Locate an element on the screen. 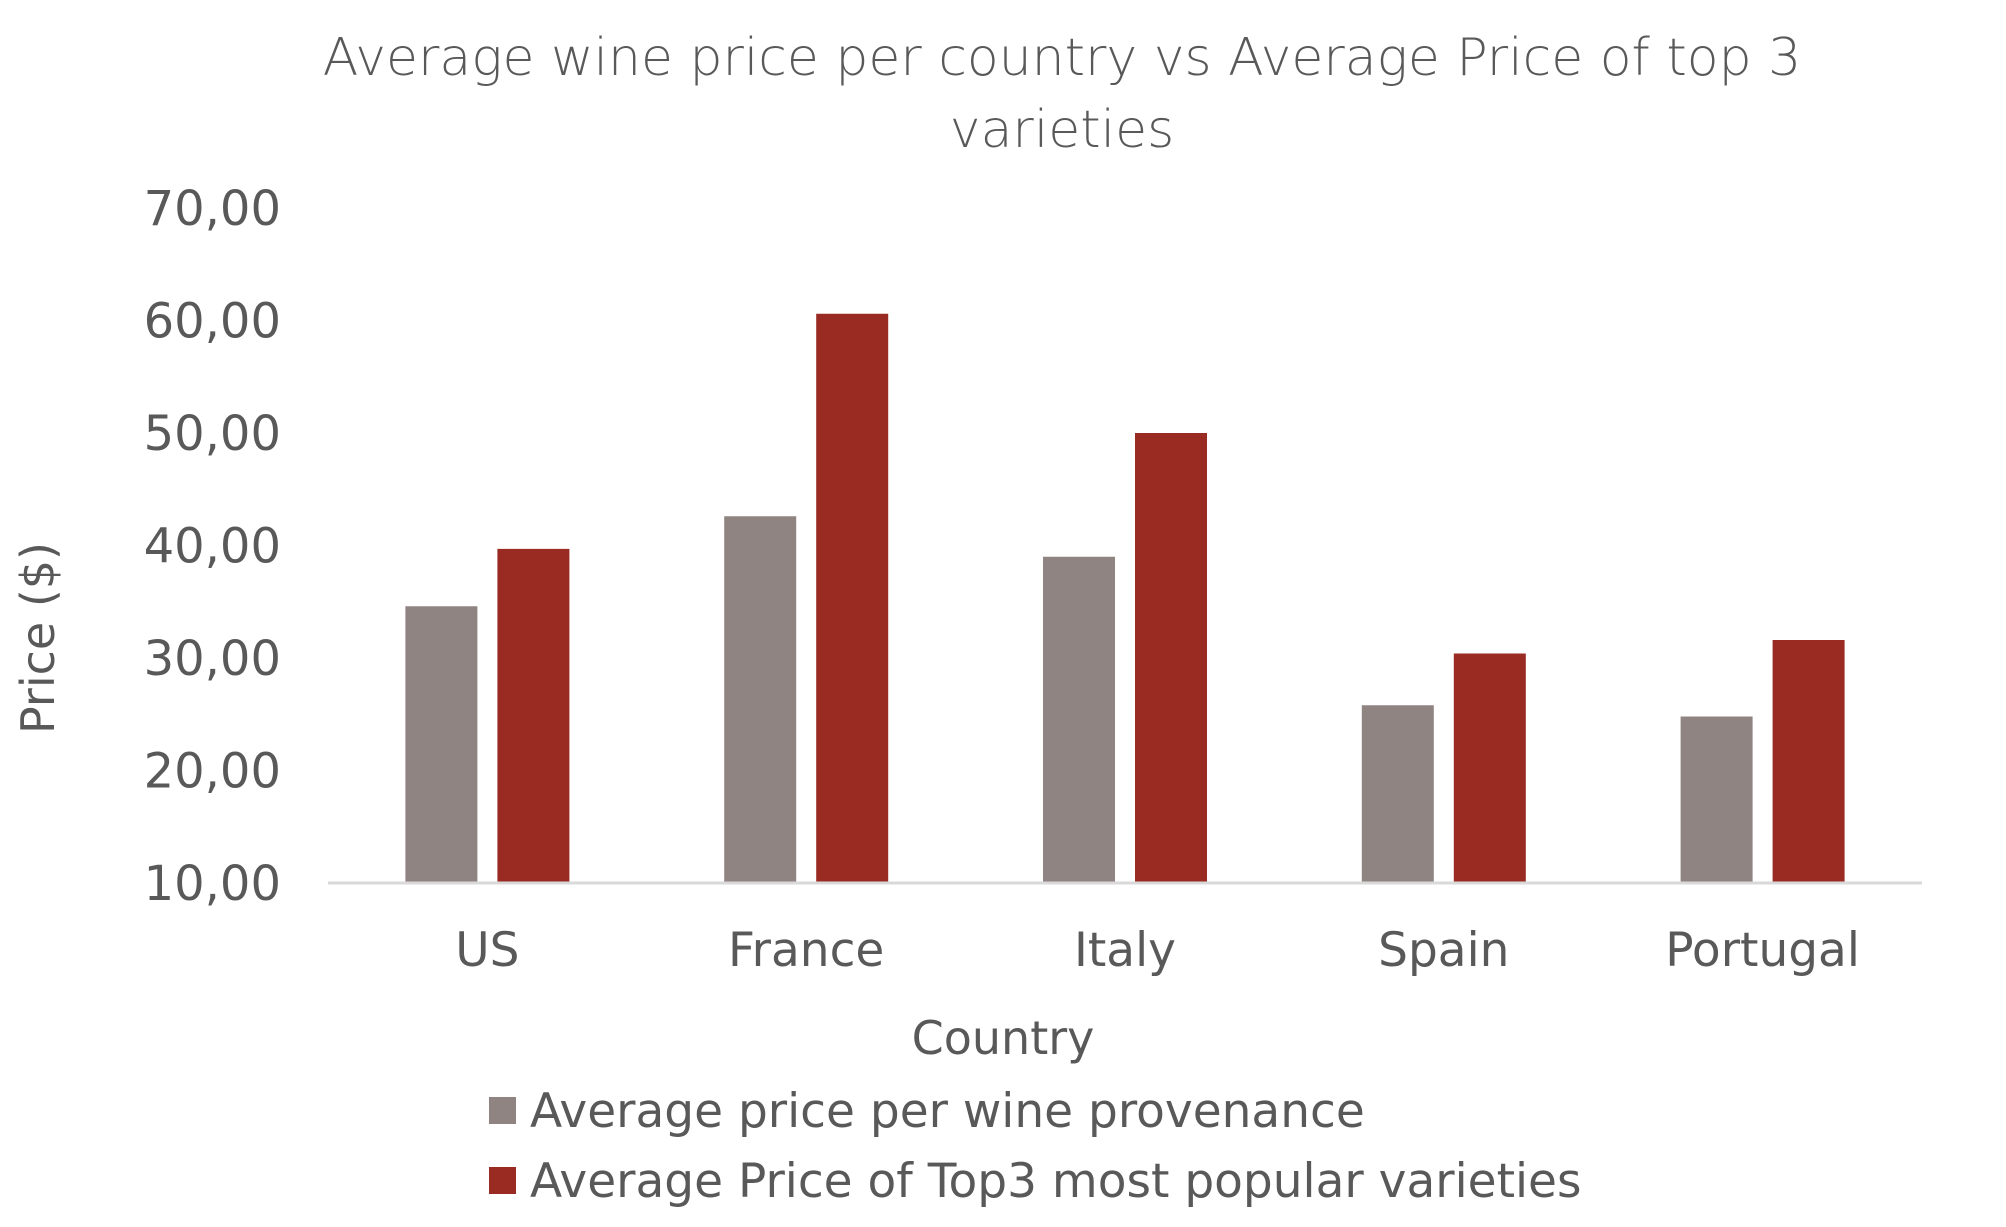  bar-series2-france is located at coordinates (852, 598).